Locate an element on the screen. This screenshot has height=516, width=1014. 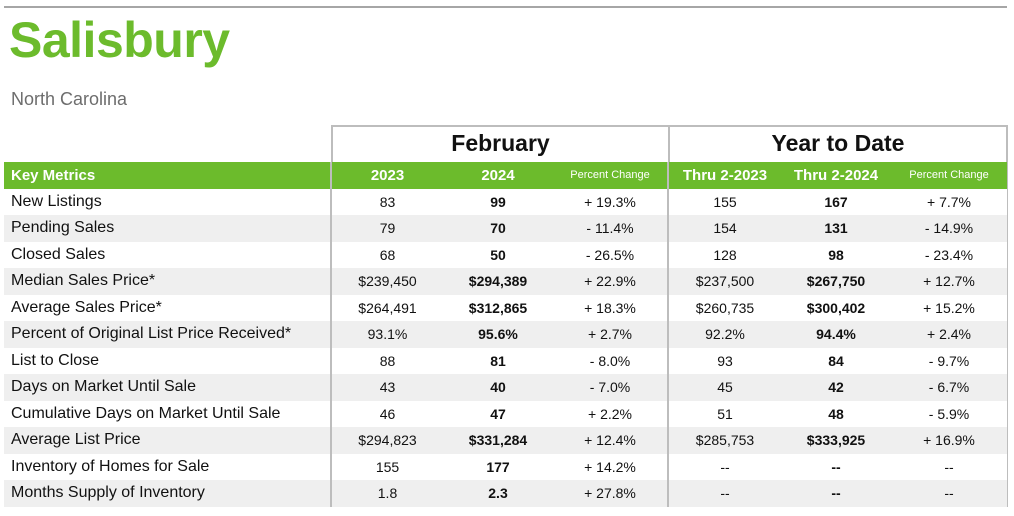
ytd-2023-value: 51 is located at coordinates (724, 413).